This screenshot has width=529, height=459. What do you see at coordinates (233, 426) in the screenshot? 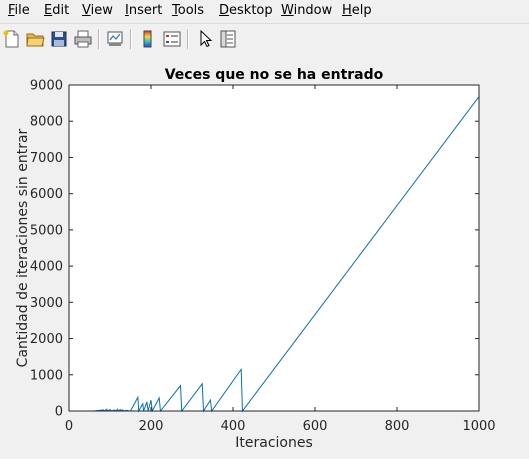
I see `x-tick-label: 400` at bounding box center [233, 426].